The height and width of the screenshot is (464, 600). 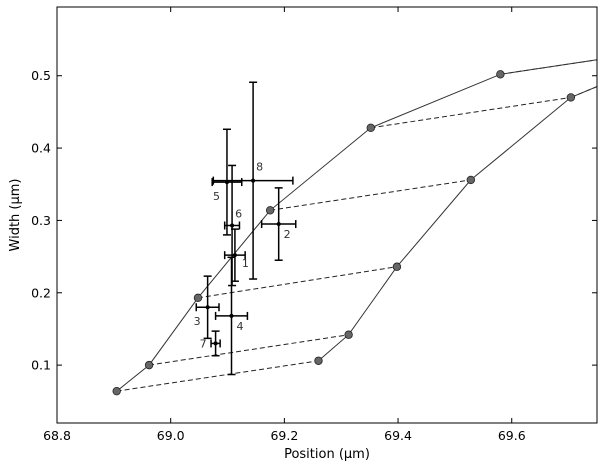 What do you see at coordinates (171, 435) in the screenshot?
I see `x-tick-label: 69.0` at bounding box center [171, 435].